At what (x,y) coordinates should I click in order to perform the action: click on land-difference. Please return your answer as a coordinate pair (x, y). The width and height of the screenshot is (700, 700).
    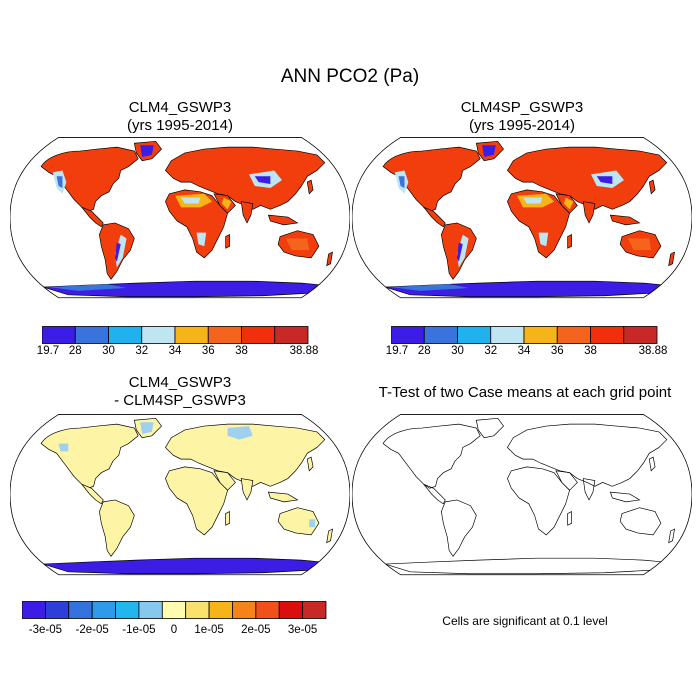
    Looking at the image, I should click on (186, 496).